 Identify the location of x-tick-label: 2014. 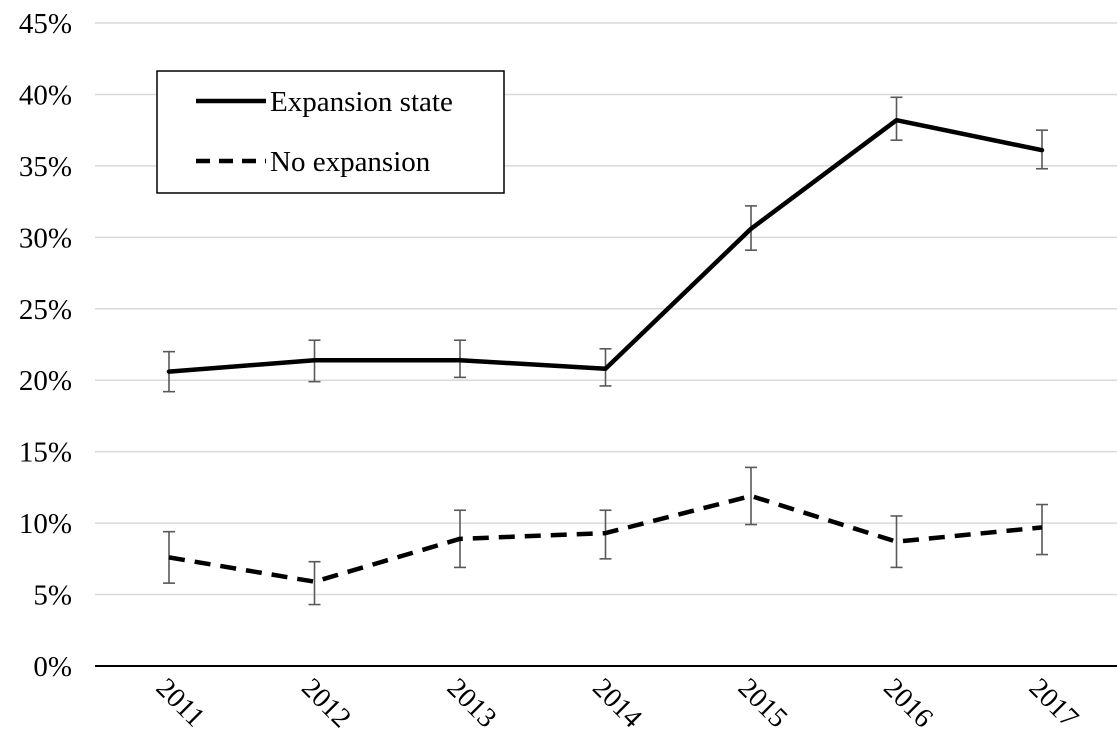
(617, 703).